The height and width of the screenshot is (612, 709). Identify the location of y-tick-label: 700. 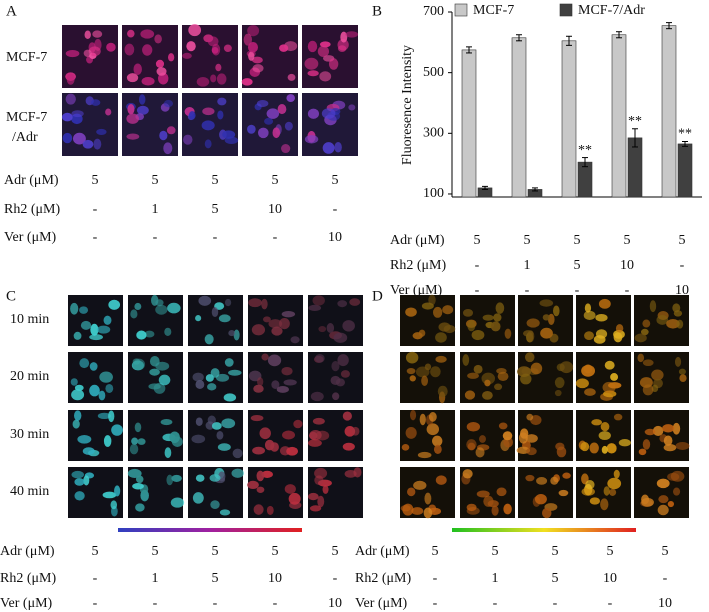
(433, 11).